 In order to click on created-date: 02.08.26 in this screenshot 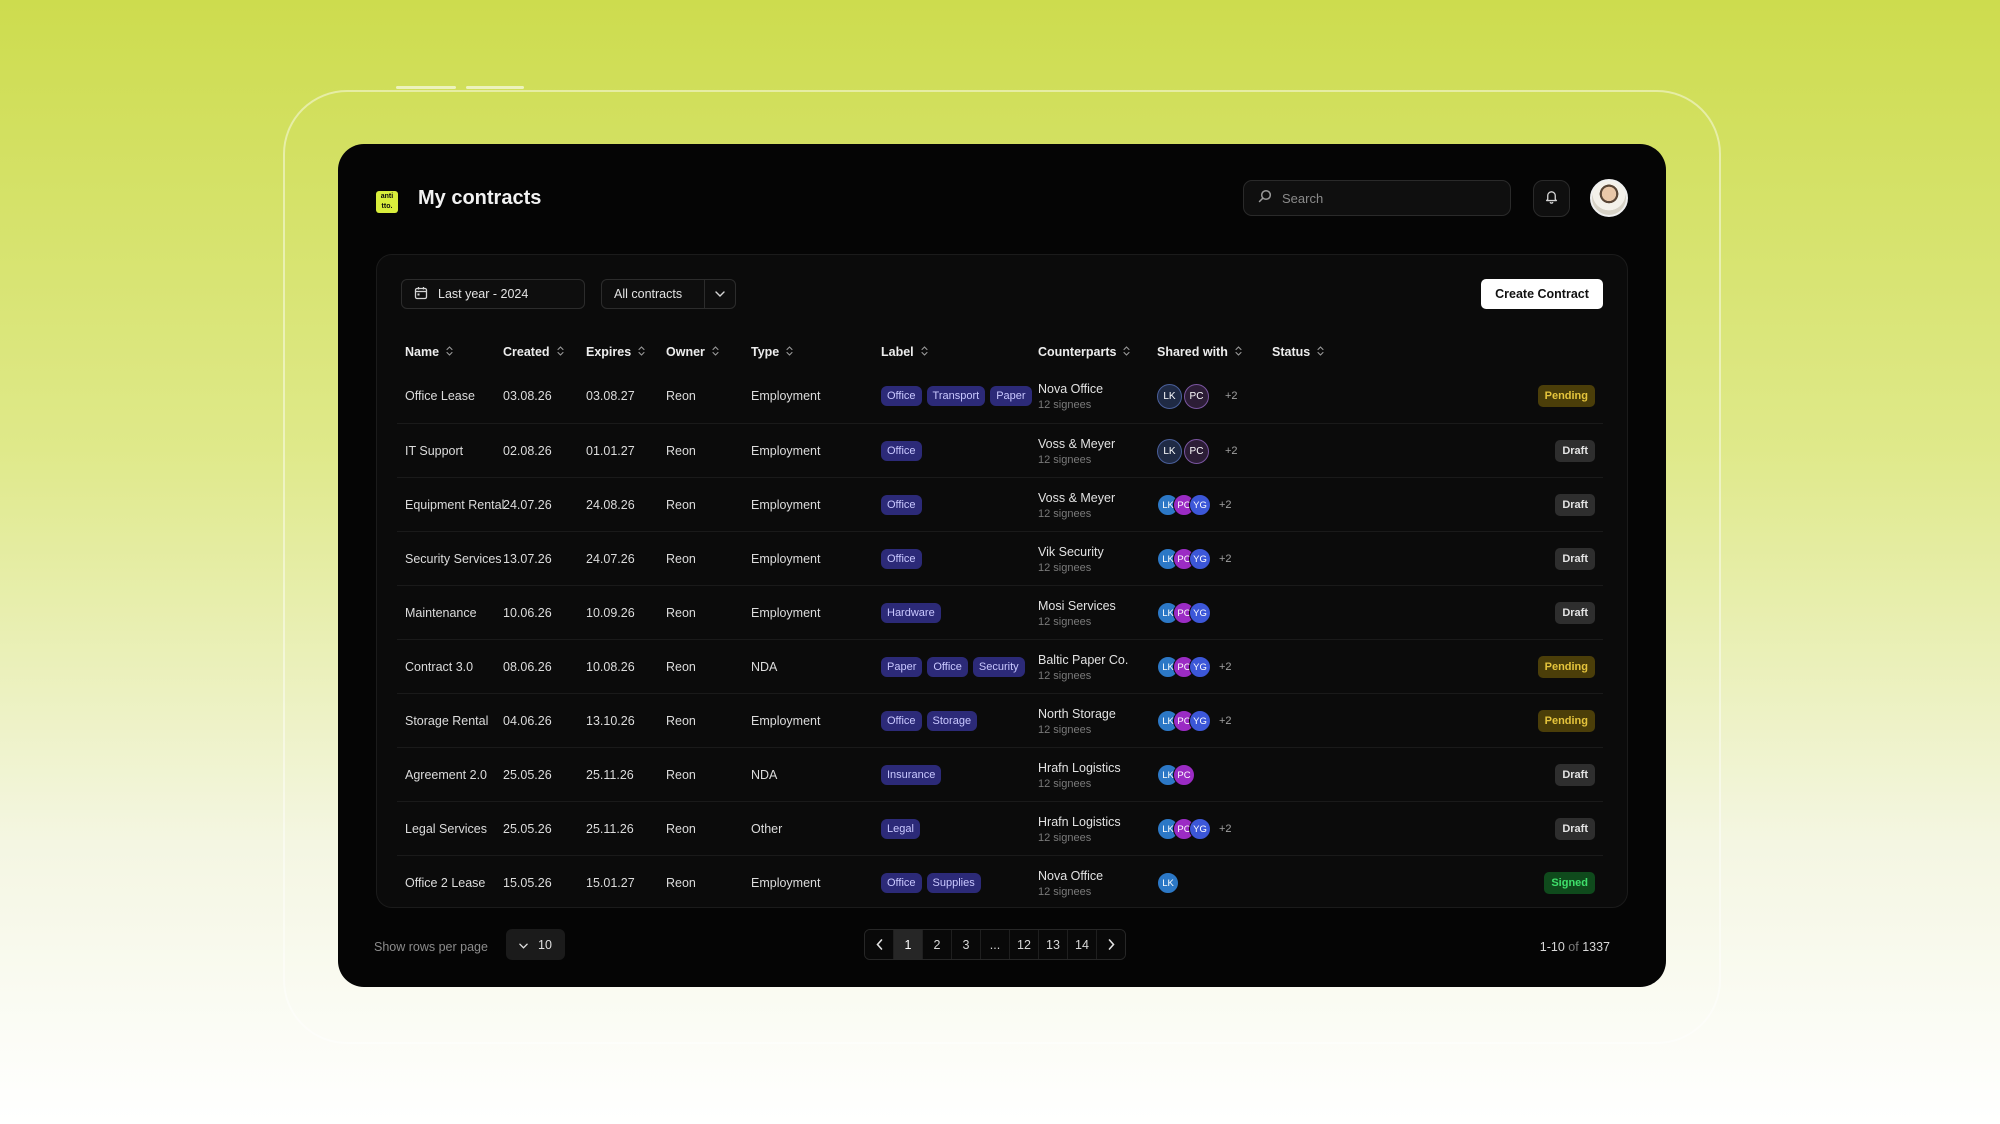, I will do `click(527, 451)`.